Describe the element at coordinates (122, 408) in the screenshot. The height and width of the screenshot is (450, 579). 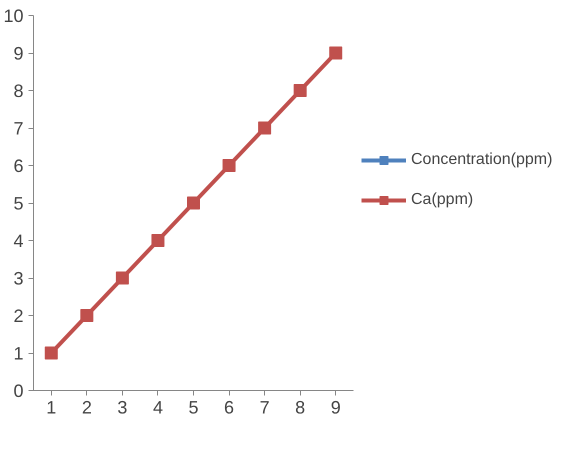
I see `x-tick-label: 3` at that location.